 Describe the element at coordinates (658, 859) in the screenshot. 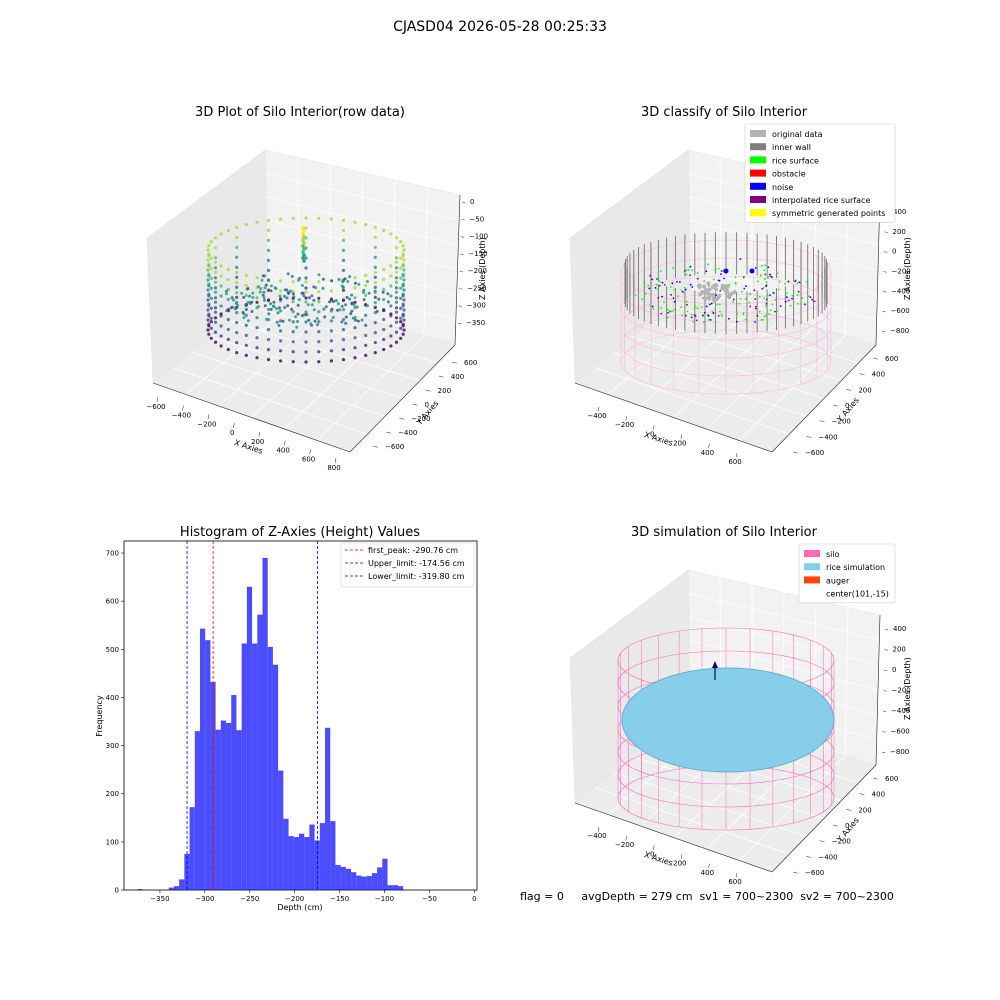

I see `simulation-x-axis-label: X Axies` at that location.